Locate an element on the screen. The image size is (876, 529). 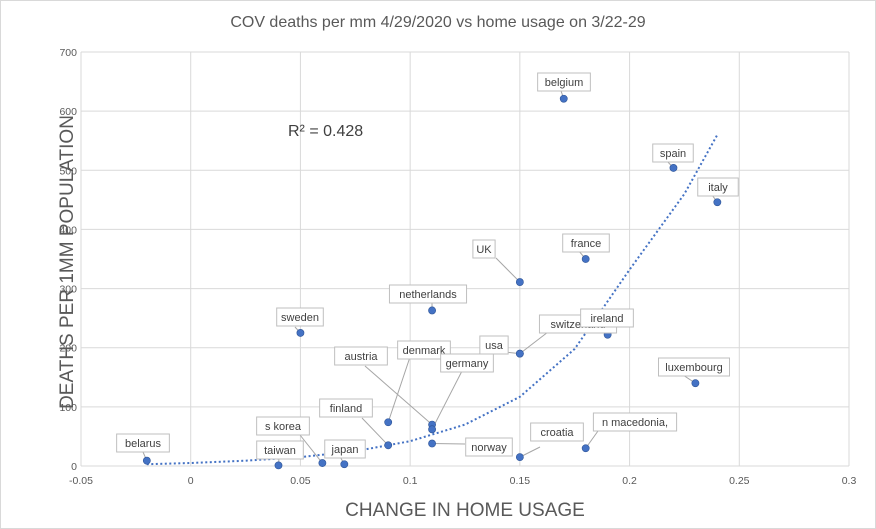
data-label-italy: italy is located at coordinates (718, 188).